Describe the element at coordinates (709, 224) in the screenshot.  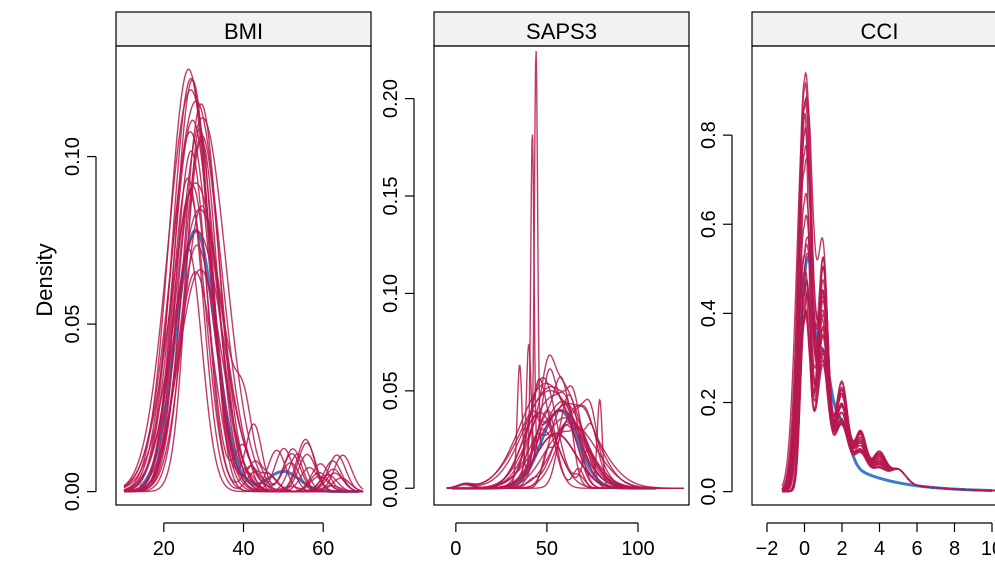
I see `y-tick-label: 0.6` at that location.